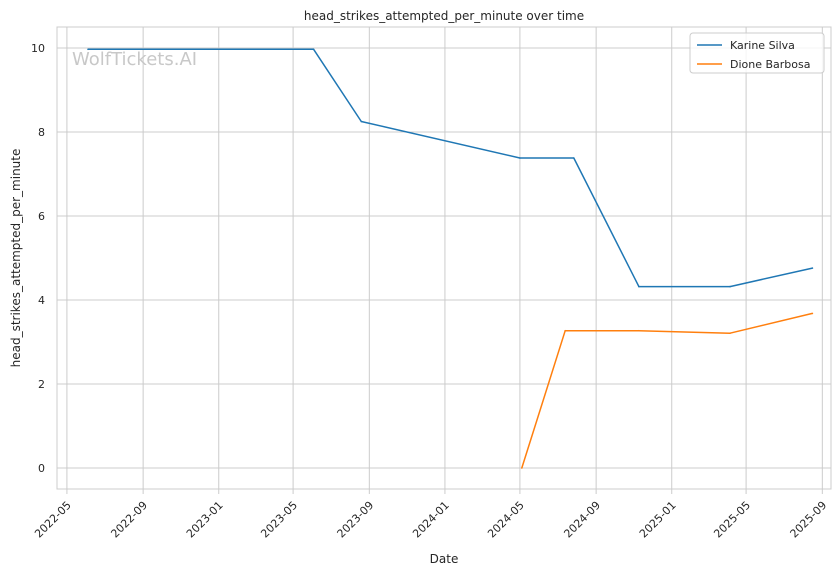 The image size is (840, 575). Describe the element at coordinates (41, 300) in the screenshot. I see `y-tick-label: 4` at that location.